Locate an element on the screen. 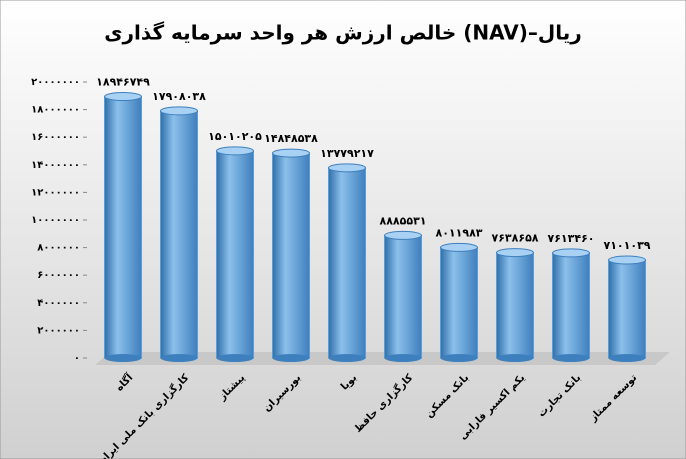 This screenshot has width=686, height=459. y-tick-label: ۶۰۰۰۰۰۰ is located at coordinates (58, 275).